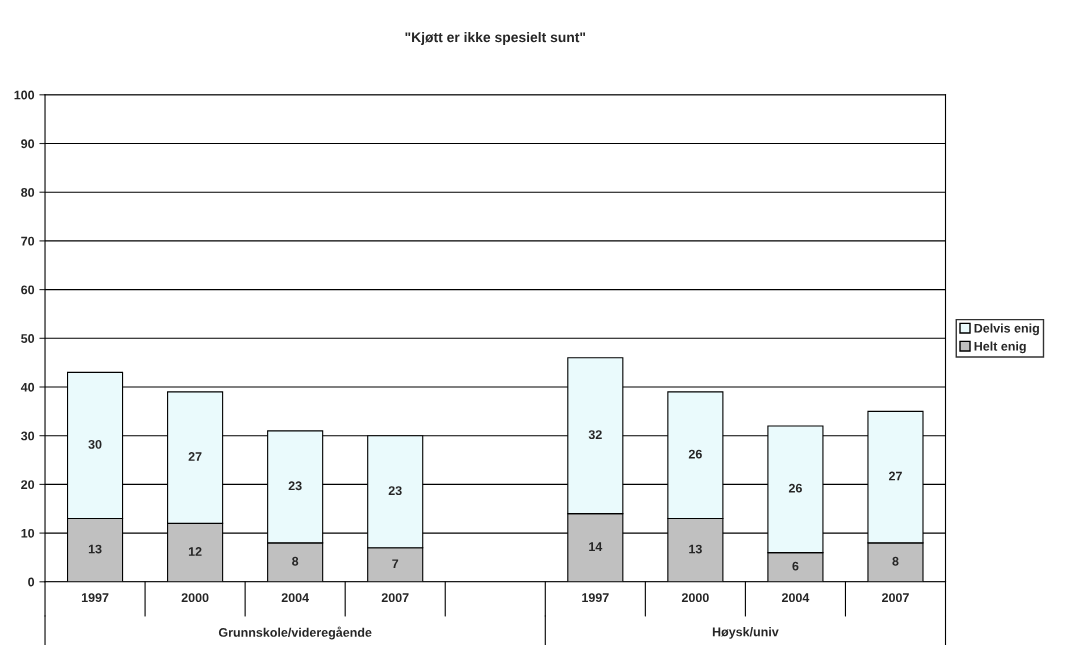 The height and width of the screenshot is (645, 1072). What do you see at coordinates (495, 38) in the screenshot?
I see `chart-title: "Kjøtt er ikke spesielt sunt"` at bounding box center [495, 38].